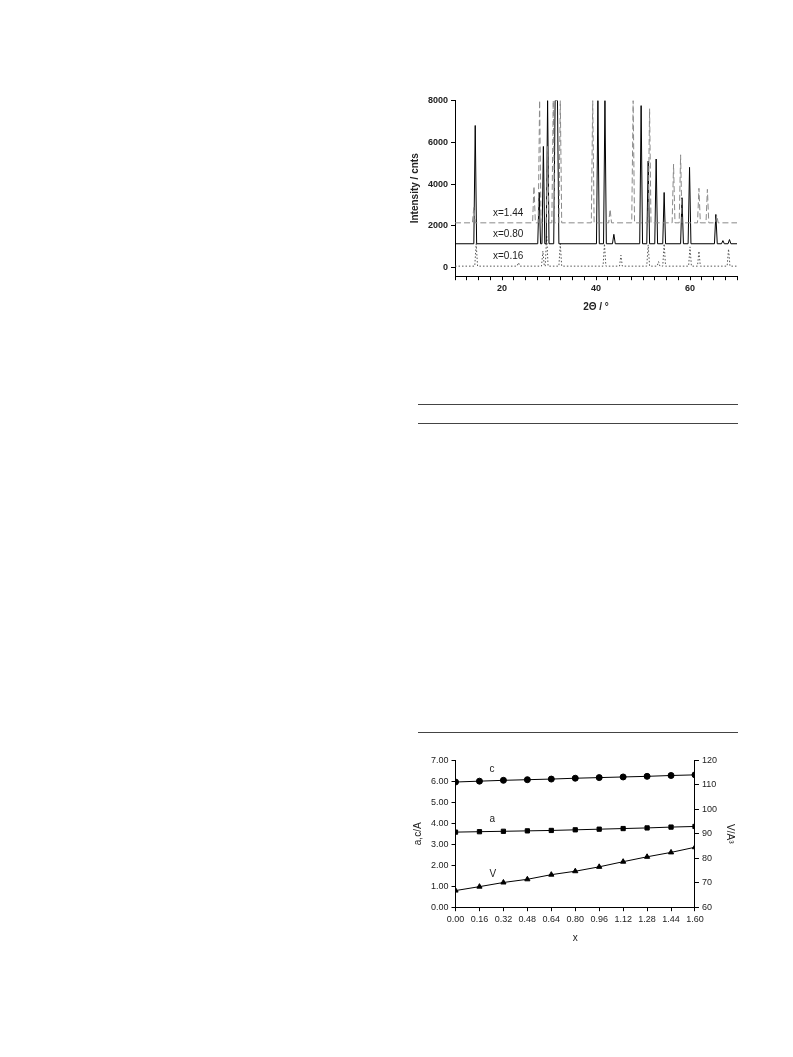 The image size is (793, 1057). What do you see at coordinates (438, 183) in the screenshot?
I see `y-tick-label: 4000` at bounding box center [438, 183].